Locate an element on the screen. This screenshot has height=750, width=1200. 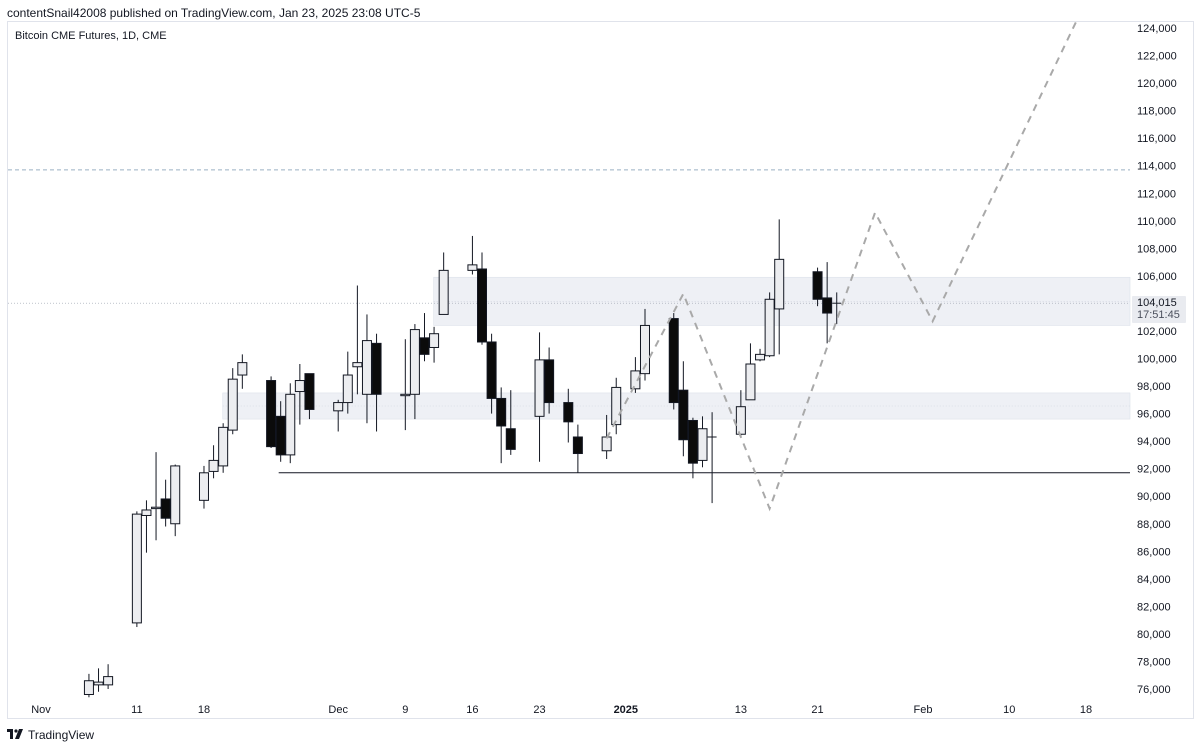
footer-brand: TradingView is located at coordinates (50, 735).